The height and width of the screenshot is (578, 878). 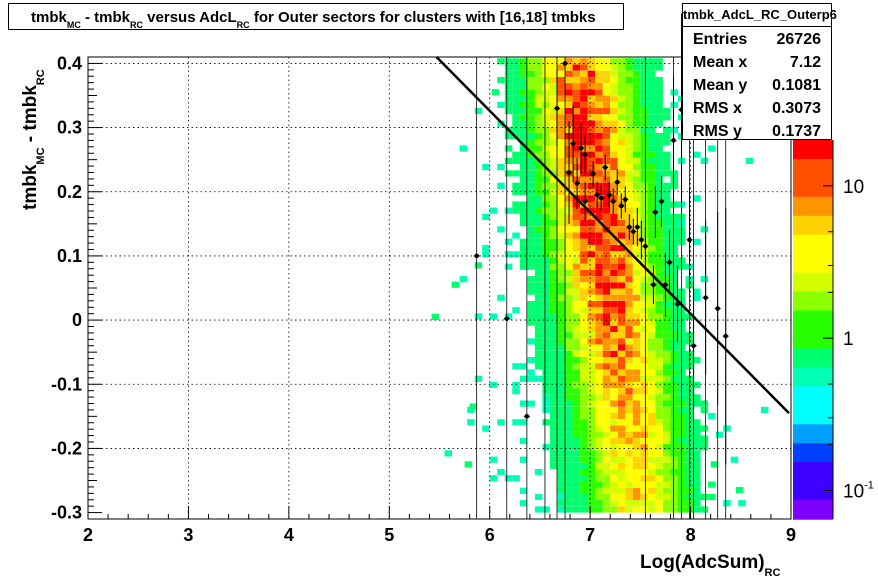 I want to click on profile-point, so click(x=693, y=346).